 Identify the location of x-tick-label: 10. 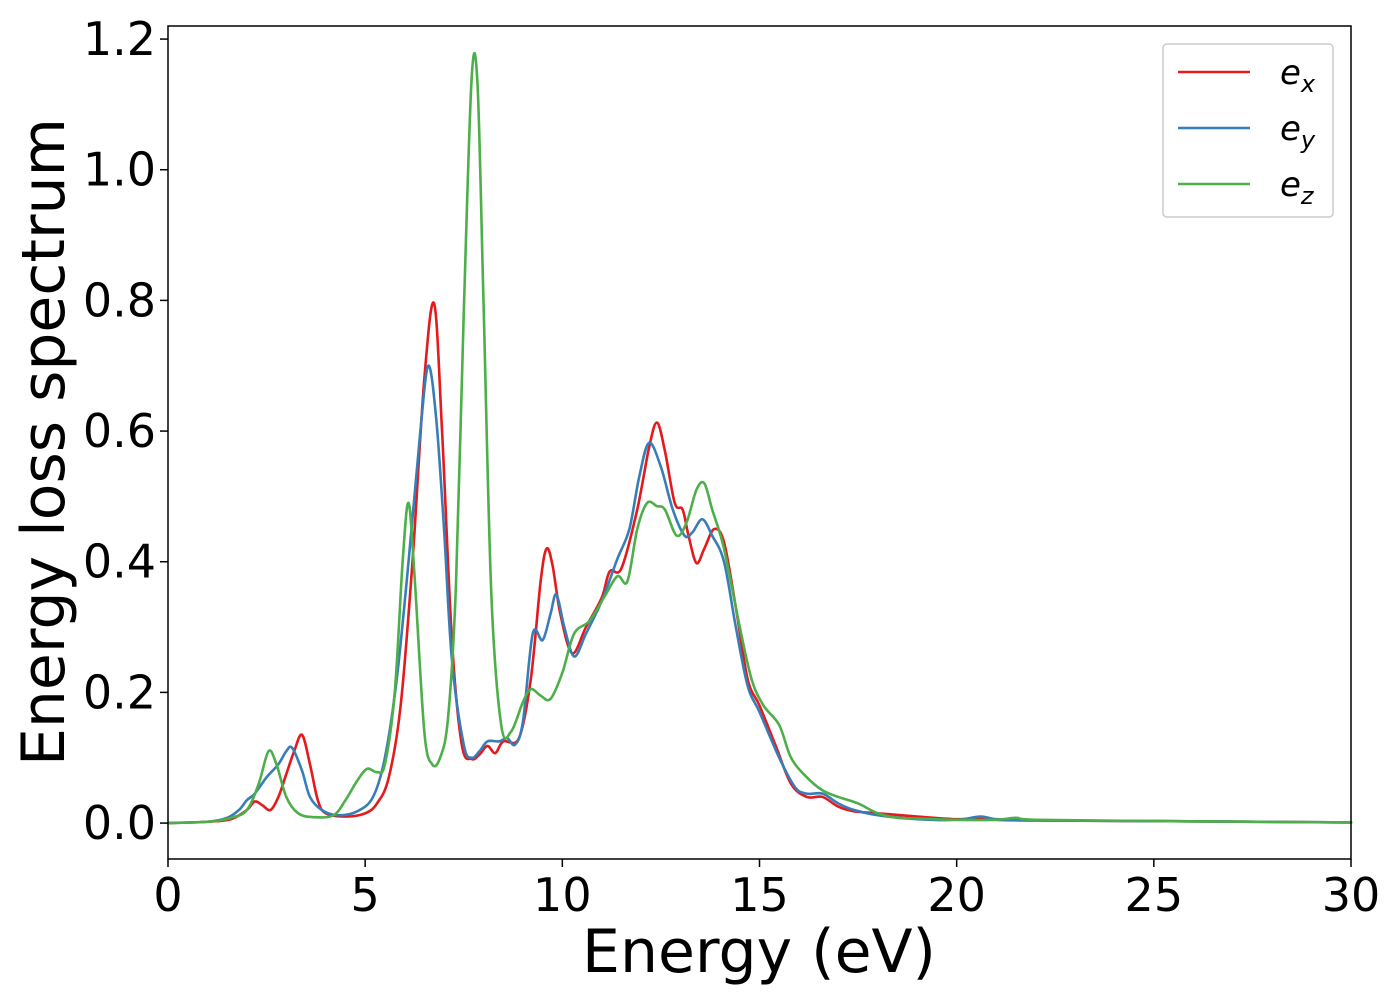
(562, 895).